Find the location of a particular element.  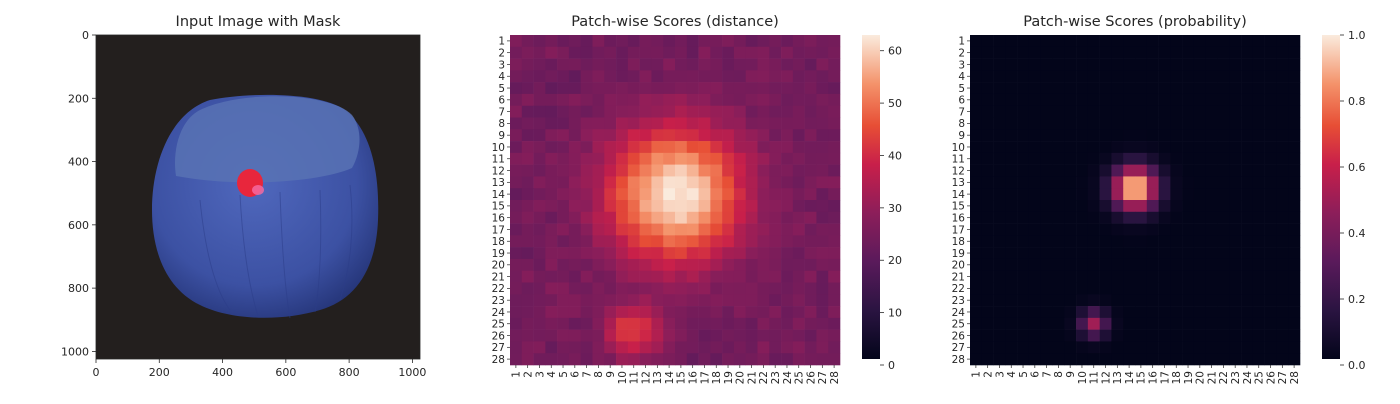

x-tick-label: 28 is located at coordinates (835, 377).